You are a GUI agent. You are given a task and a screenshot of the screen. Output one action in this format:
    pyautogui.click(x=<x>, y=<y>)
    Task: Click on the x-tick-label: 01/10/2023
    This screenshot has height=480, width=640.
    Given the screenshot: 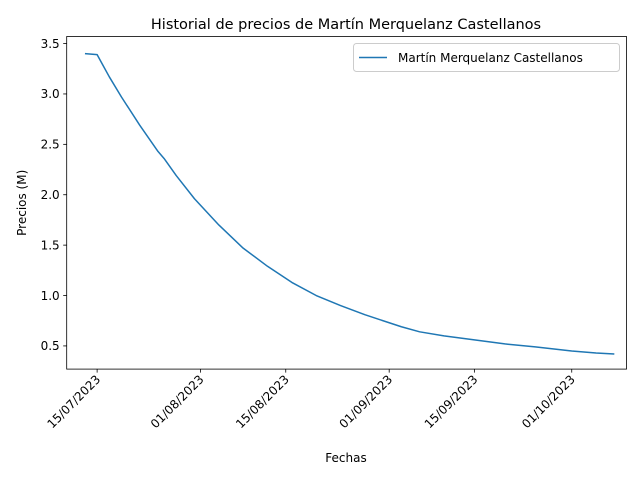 What is the action you would take?
    pyautogui.click(x=548, y=401)
    